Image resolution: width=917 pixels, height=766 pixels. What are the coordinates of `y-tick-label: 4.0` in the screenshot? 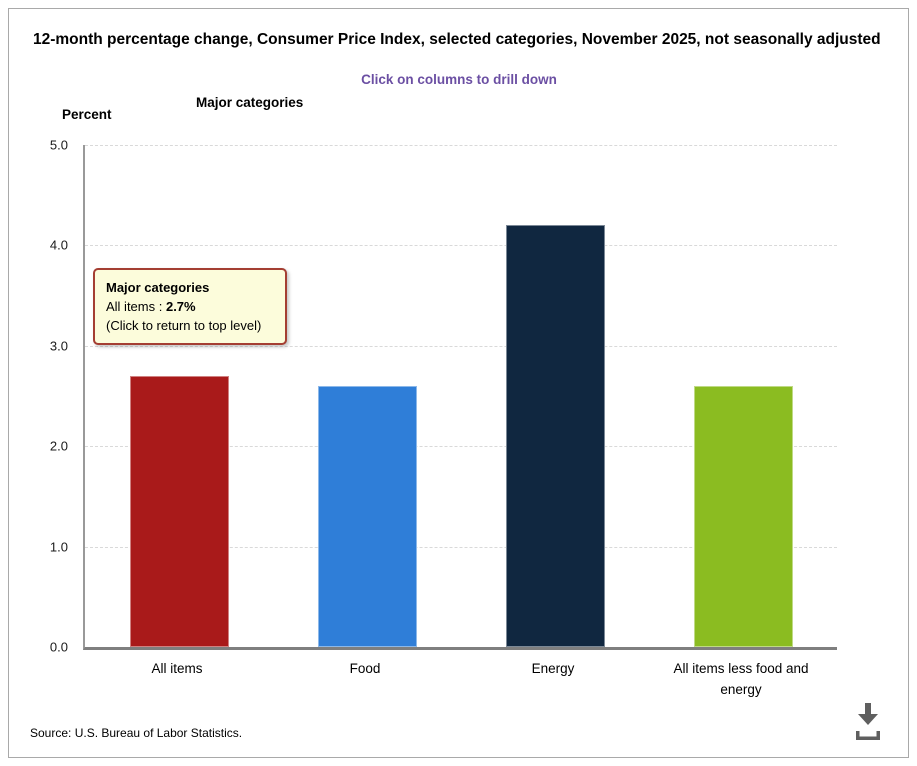 It's located at (58, 245).